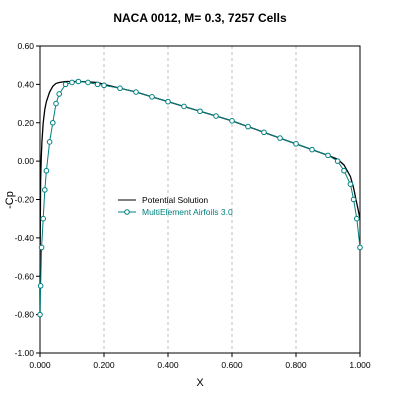 The width and height of the screenshot is (400, 400). Describe the element at coordinates (25, 315) in the screenshot. I see `y-tick-label: -0.80` at that location.